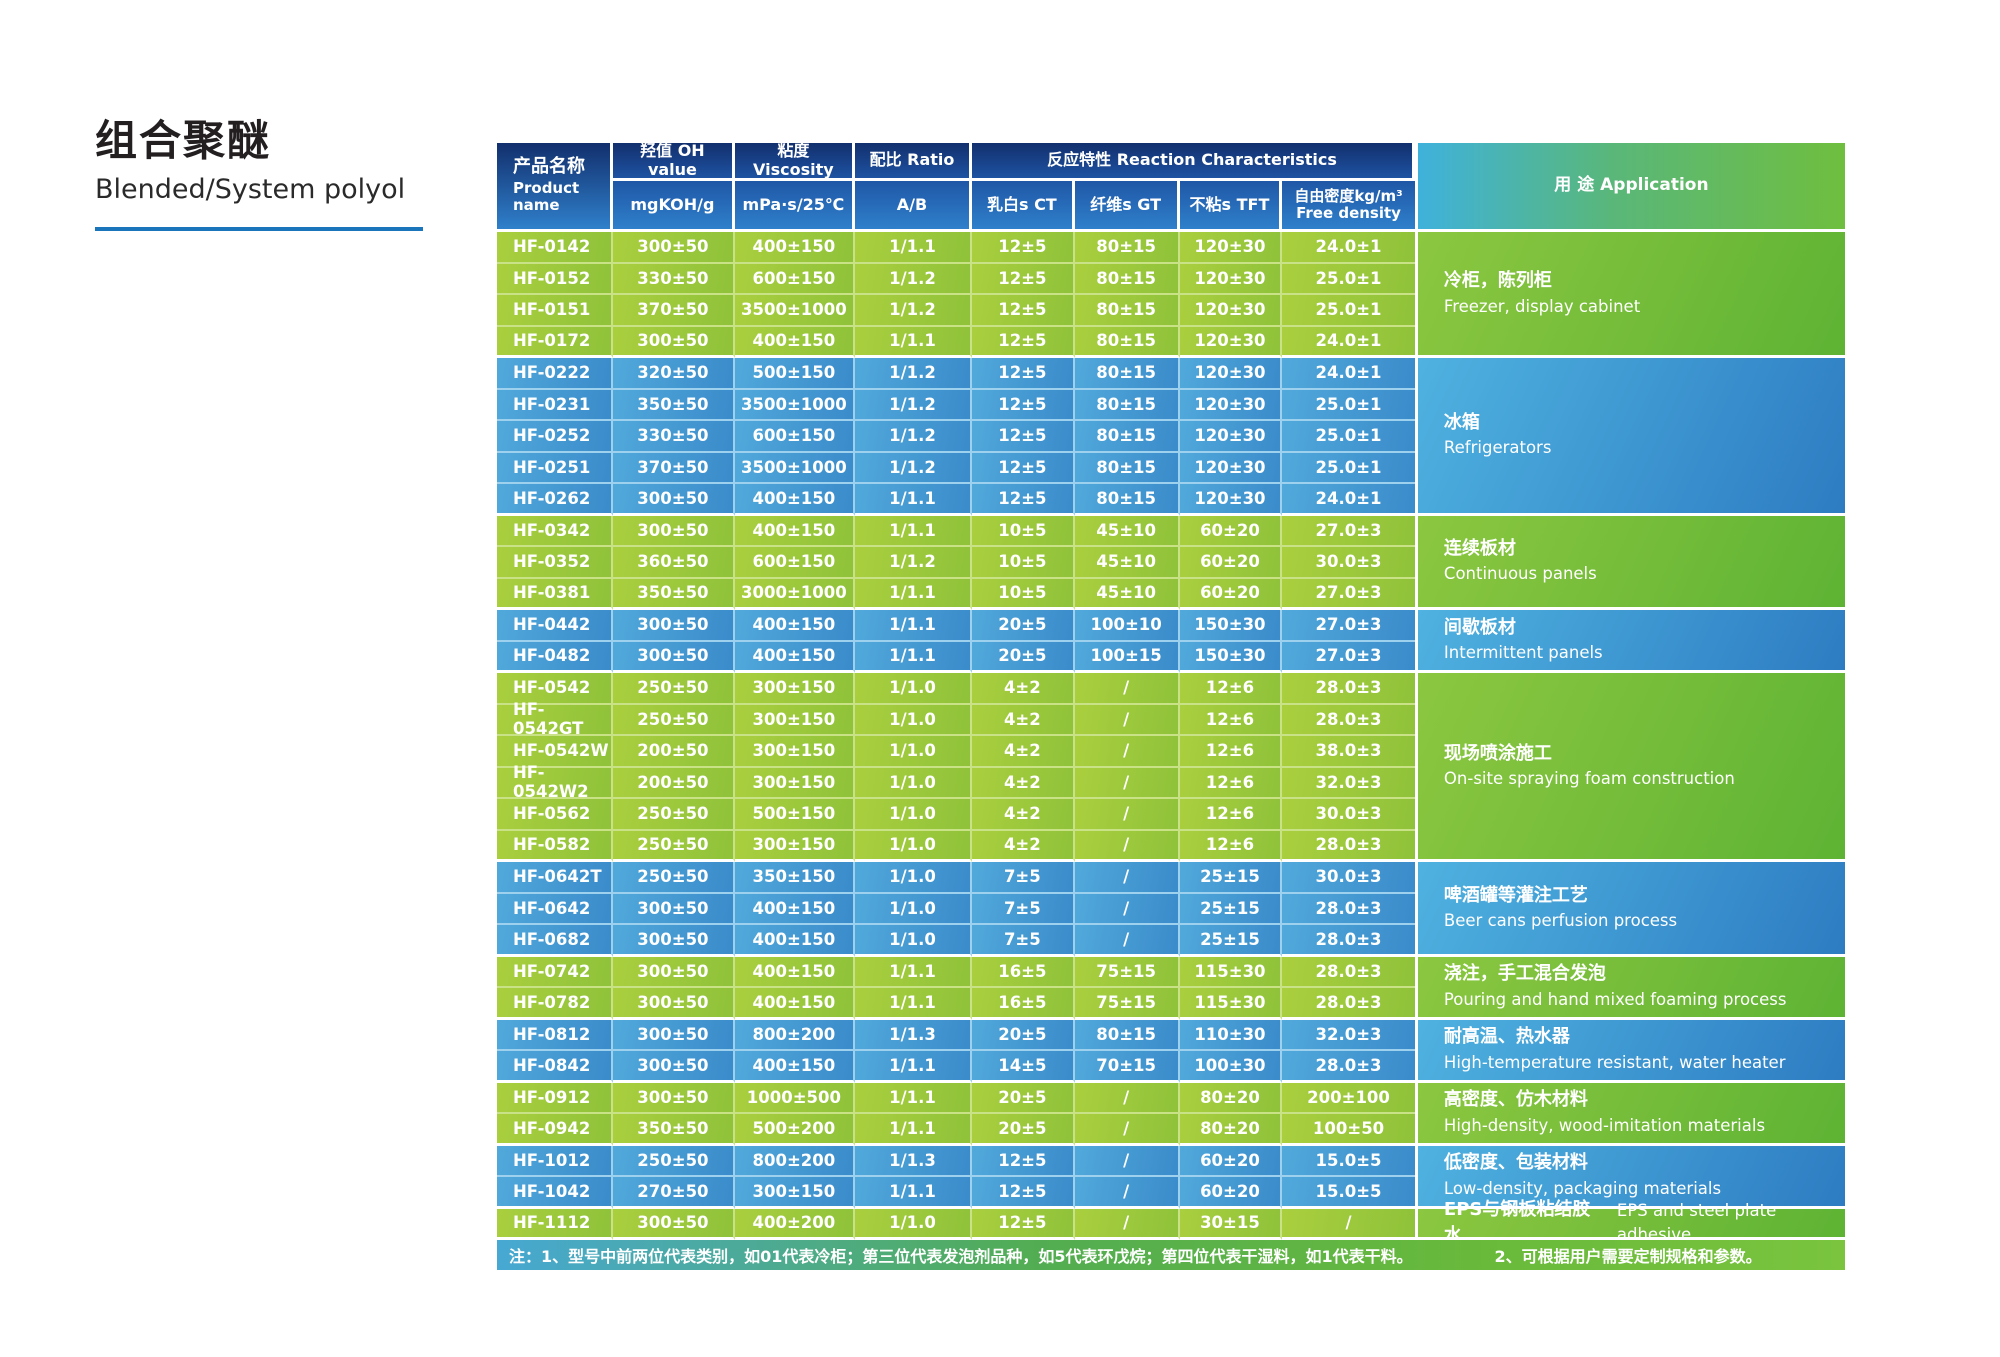 Image resolution: width=2000 pixels, height=1357 pixels. What do you see at coordinates (1231, 500) in the screenshot?
I see `value-cell: 120±30` at bounding box center [1231, 500].